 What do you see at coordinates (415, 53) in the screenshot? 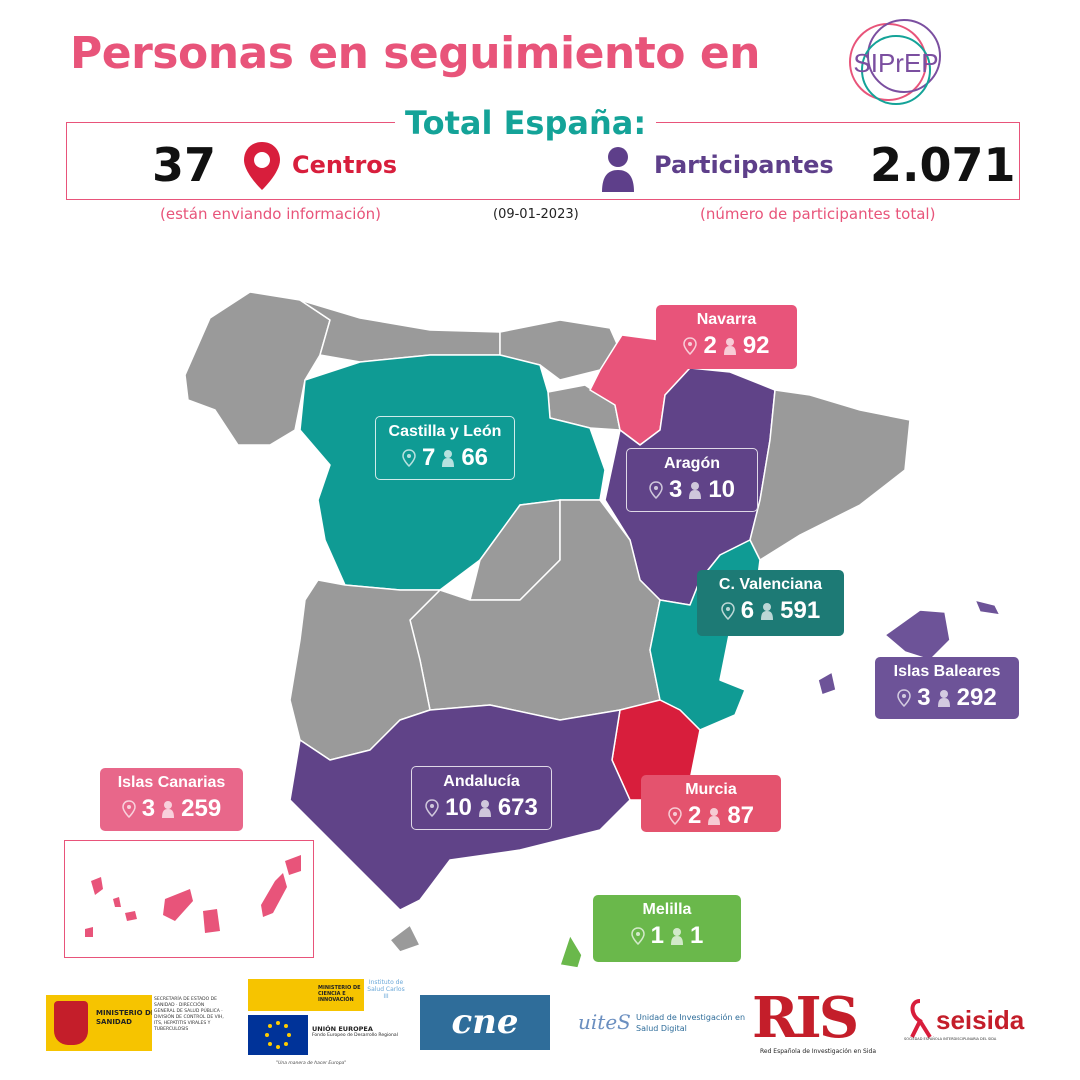
I see `page-title: Personas en seguimiento en` at bounding box center [415, 53].